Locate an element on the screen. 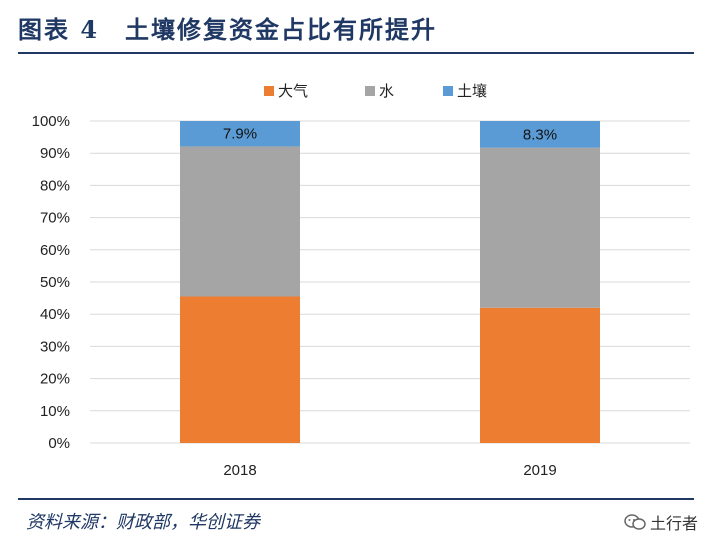 This screenshot has height=550, width=712. y-tick-label: 20% is located at coordinates (55, 379).